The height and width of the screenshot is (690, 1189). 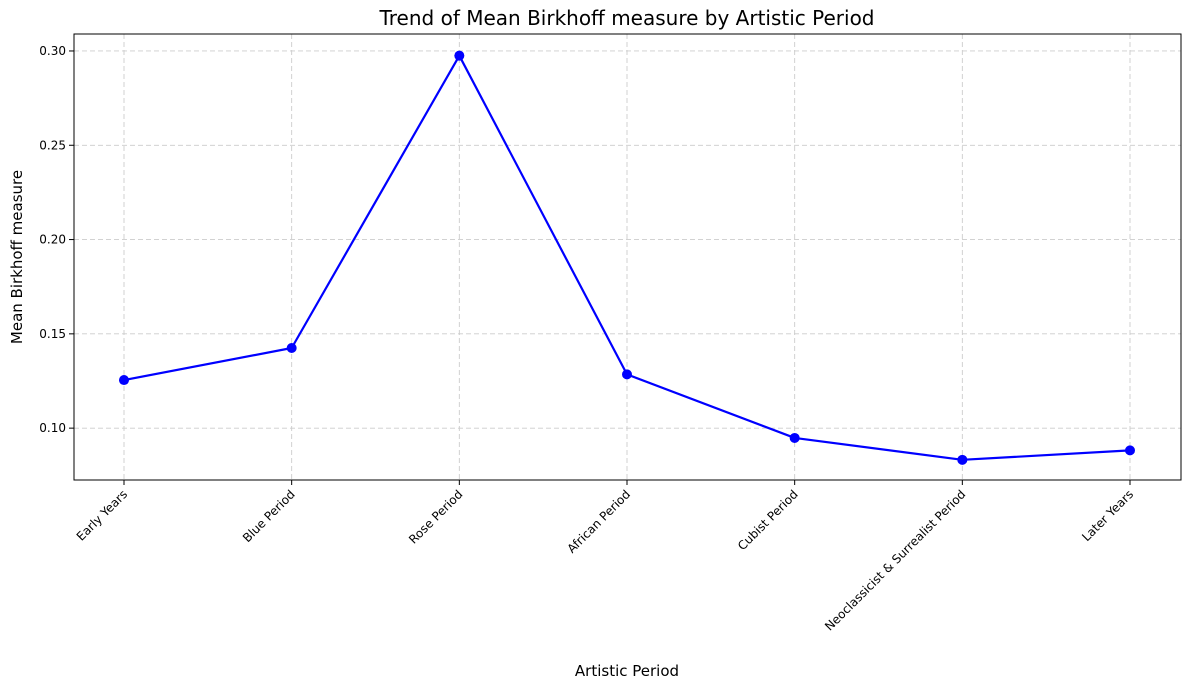 What do you see at coordinates (52, 240) in the screenshot?
I see `y-tick-label: 0.20` at bounding box center [52, 240].